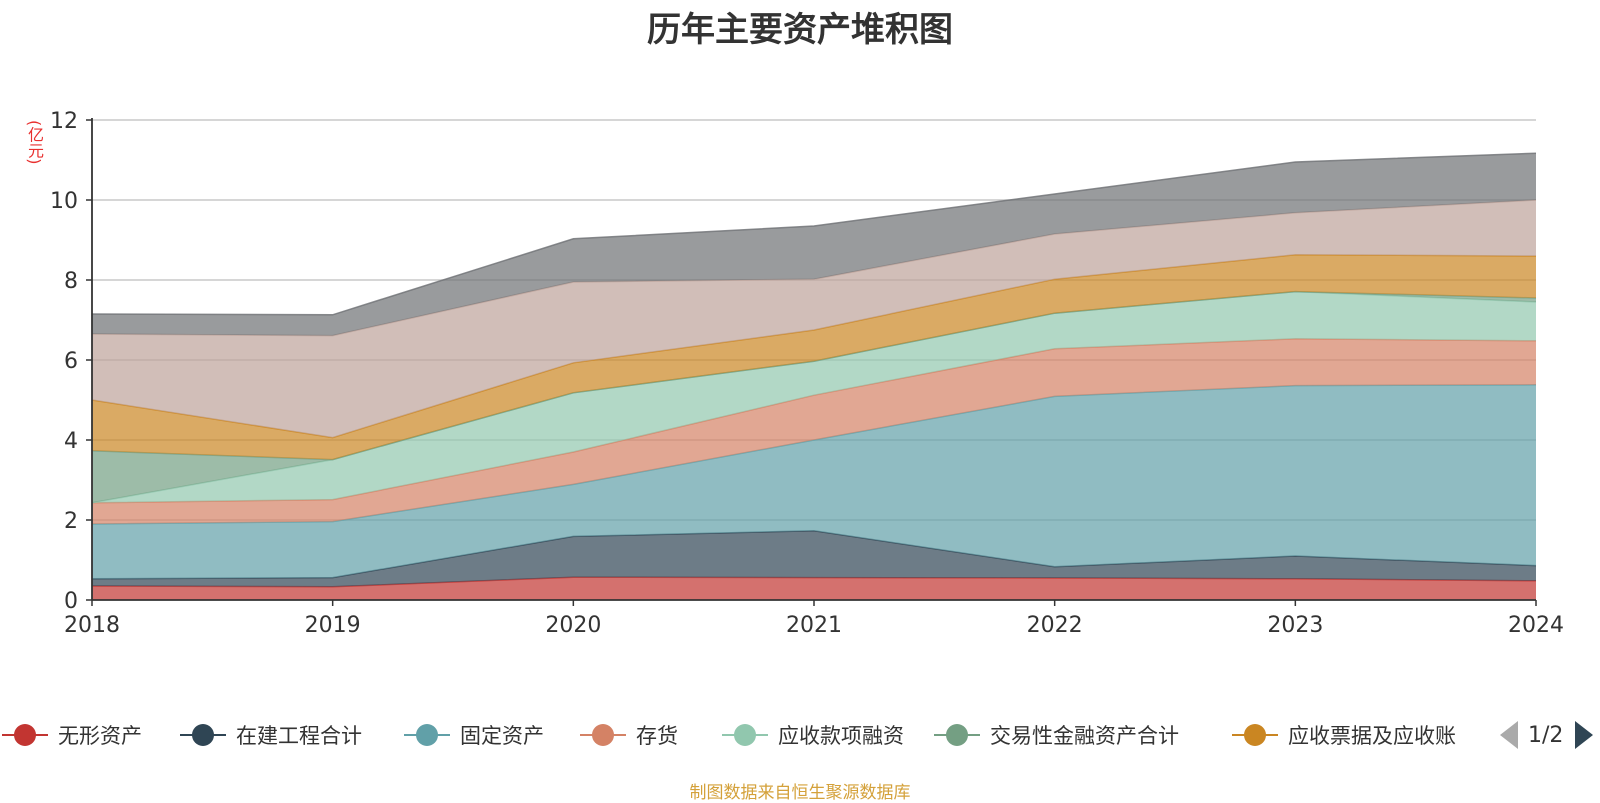 Image resolution: width=1600 pixels, height=803 pixels. Describe the element at coordinates (71, 281) in the screenshot. I see `y-tick-label: 8` at that location.